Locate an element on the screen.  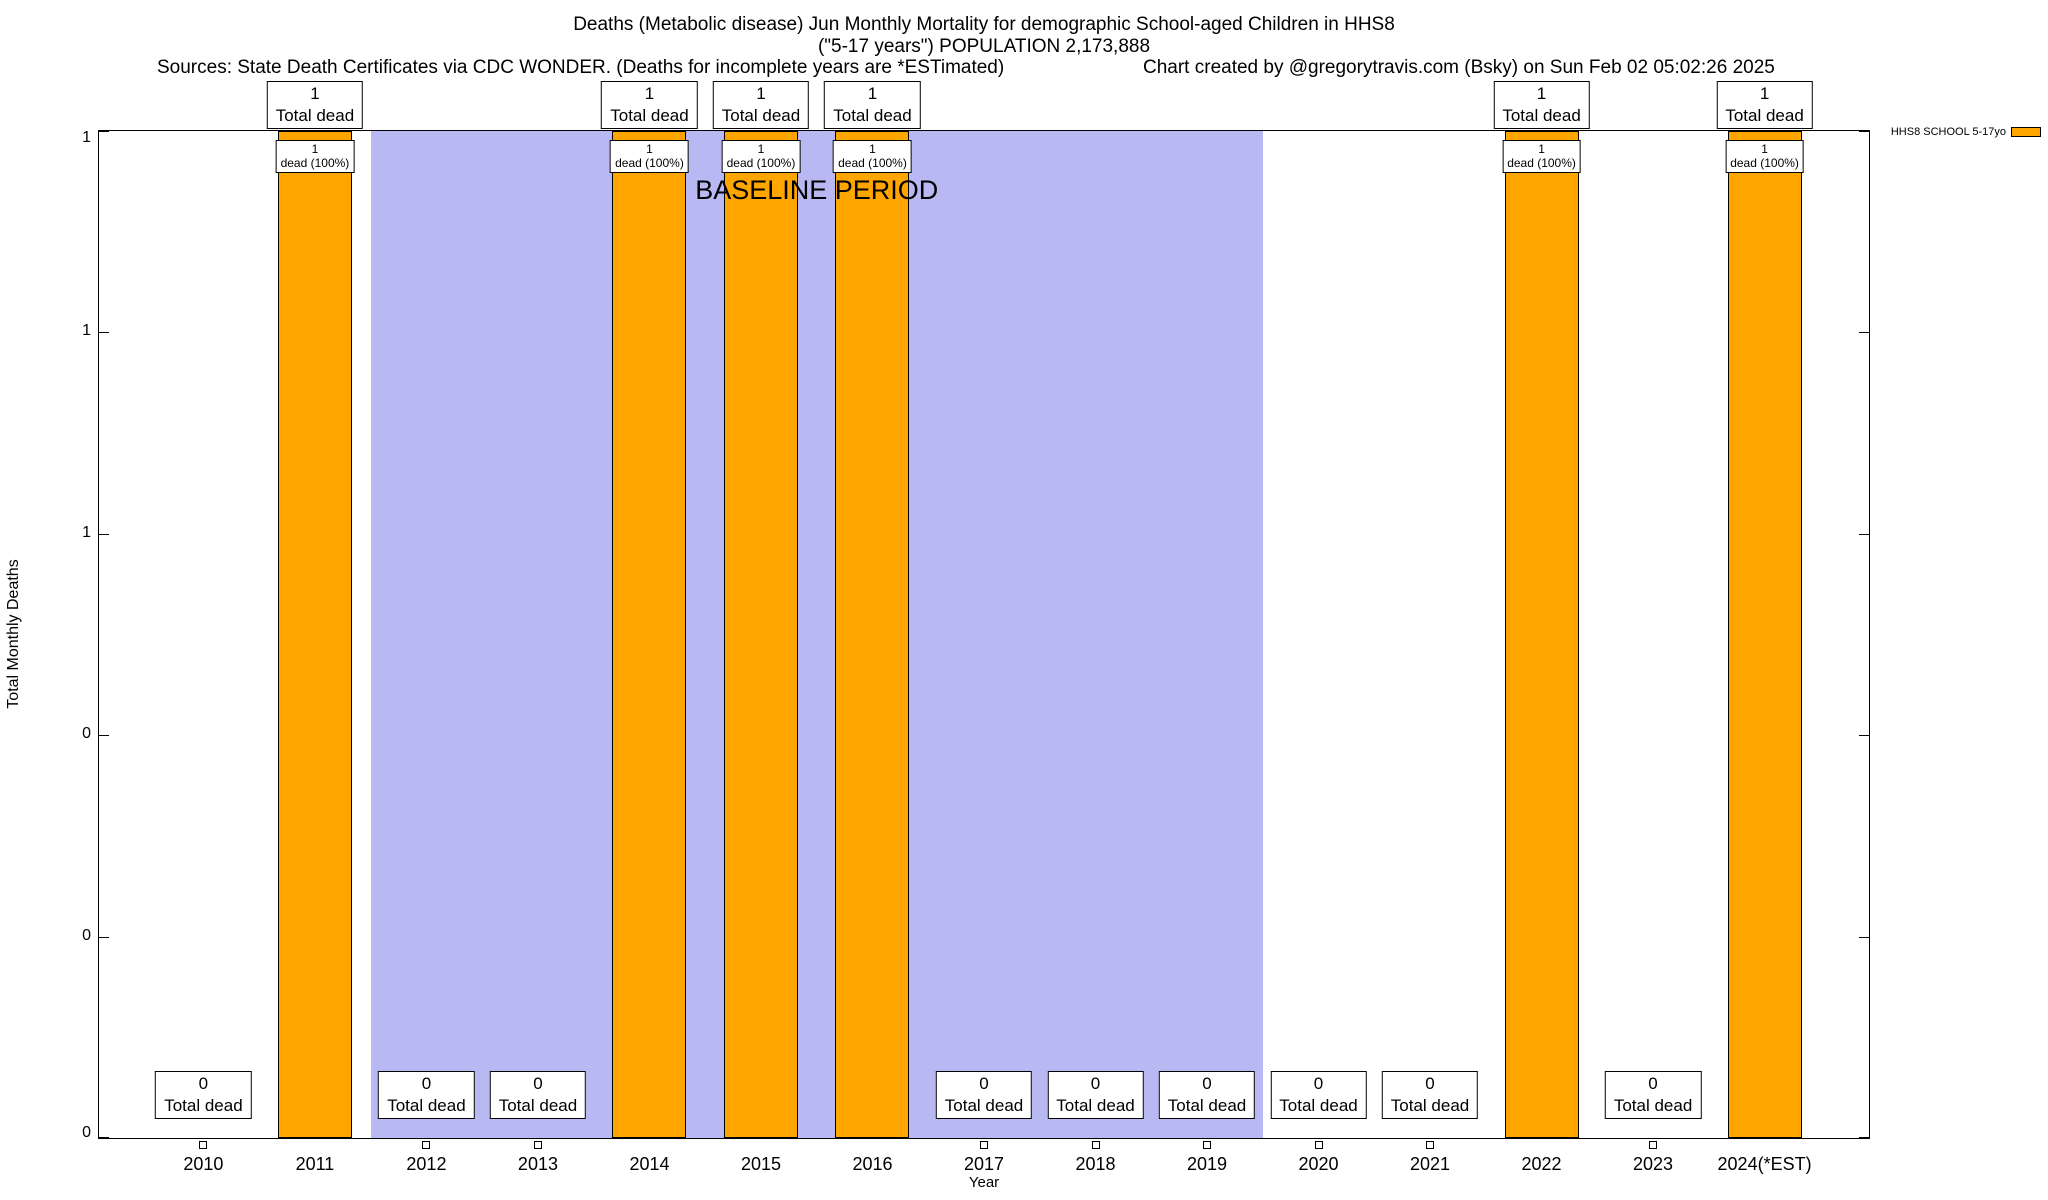
x-tick-2013: 2013 is located at coordinates (537, 1164).